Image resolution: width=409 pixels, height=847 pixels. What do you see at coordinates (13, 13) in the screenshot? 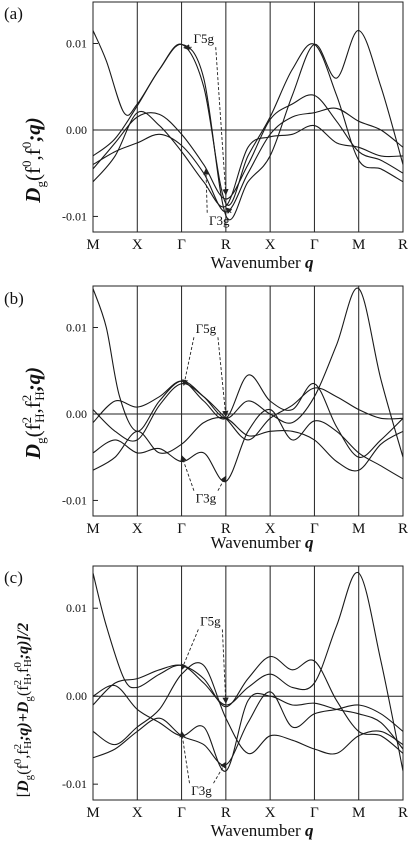
I see `panel-a-label: (a)` at bounding box center [13, 13].